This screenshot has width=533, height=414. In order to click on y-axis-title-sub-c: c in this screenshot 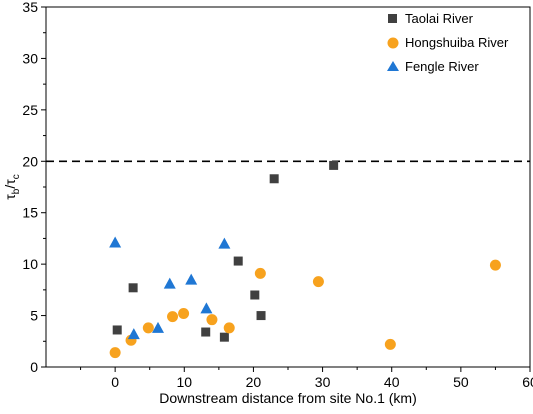, I will do `click(16, 176)`.